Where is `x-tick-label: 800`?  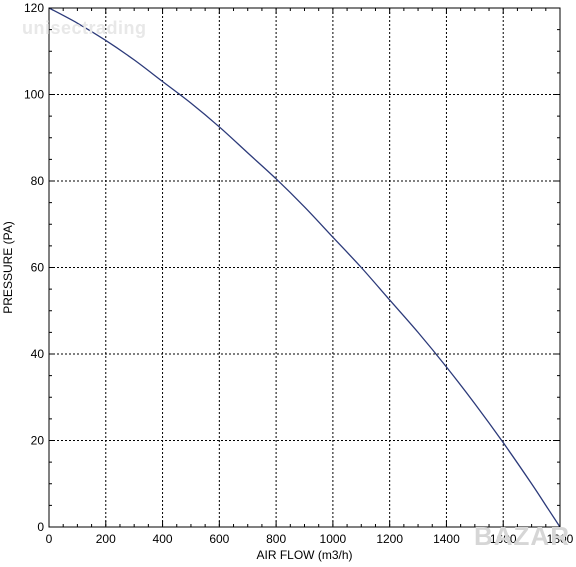 x-tick-label: 800 is located at coordinates (276, 539).